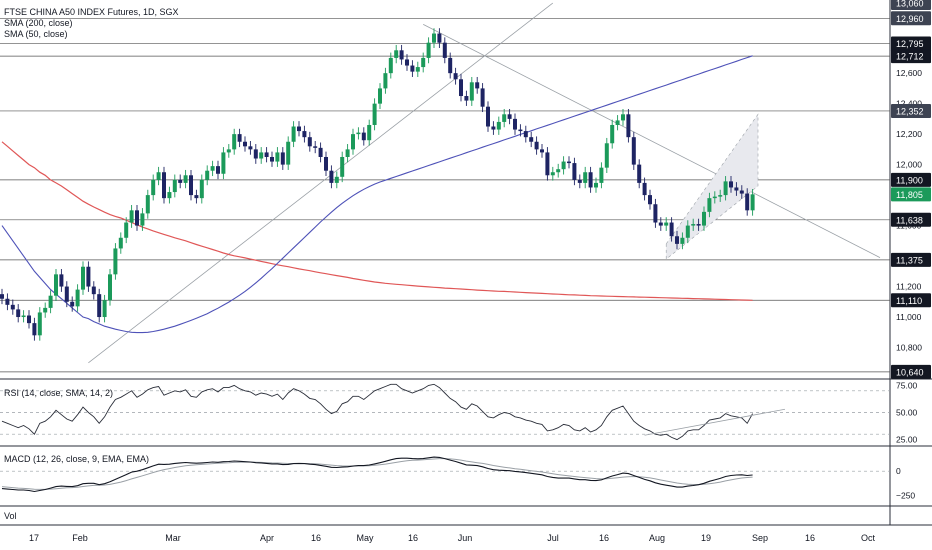 The image size is (932, 550). What do you see at coordinates (715, 422) in the screenshot?
I see `rsi-trendline` at bounding box center [715, 422].